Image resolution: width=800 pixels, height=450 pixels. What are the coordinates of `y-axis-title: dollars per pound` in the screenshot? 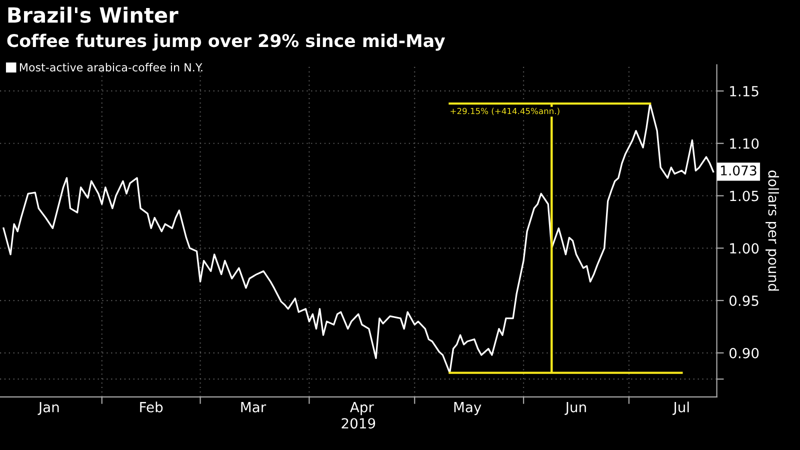 It's located at (772, 230).